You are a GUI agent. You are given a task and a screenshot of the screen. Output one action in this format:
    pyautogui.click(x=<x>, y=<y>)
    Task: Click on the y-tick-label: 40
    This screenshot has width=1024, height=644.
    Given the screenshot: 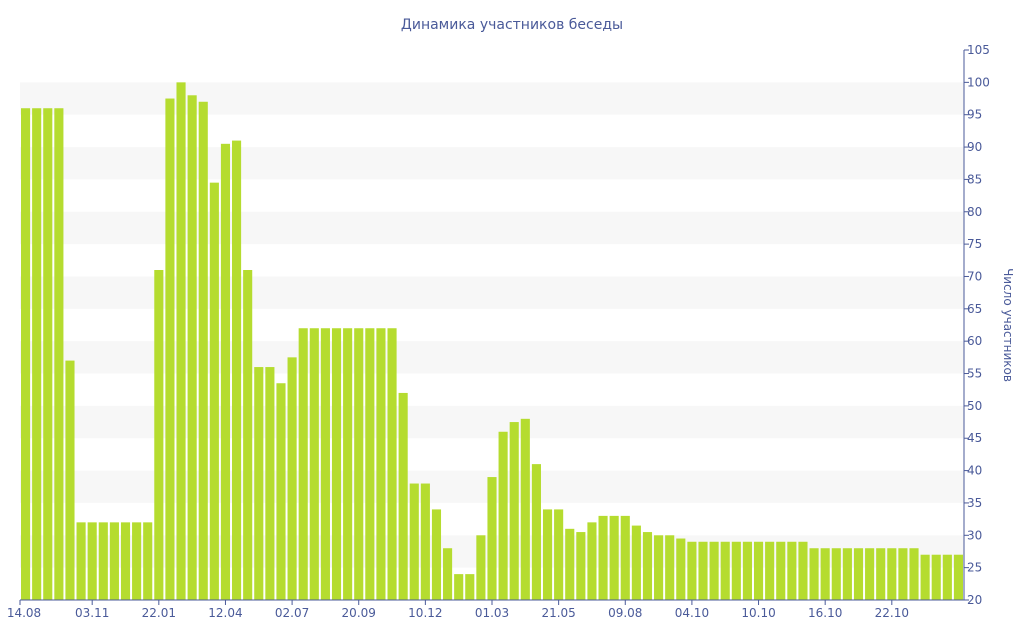 What is the action you would take?
    pyautogui.click(x=974, y=471)
    